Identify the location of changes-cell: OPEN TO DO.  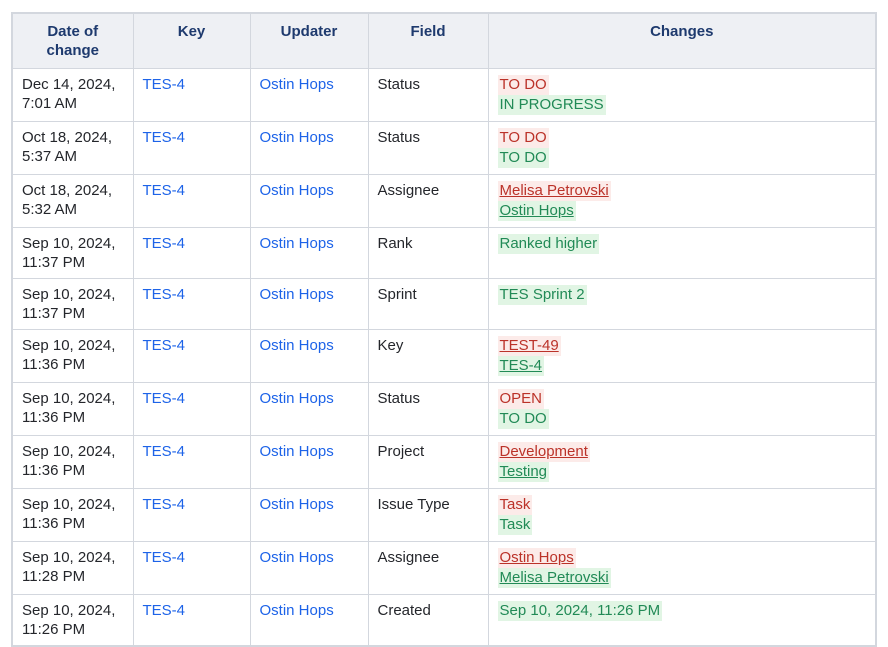
(682, 409).